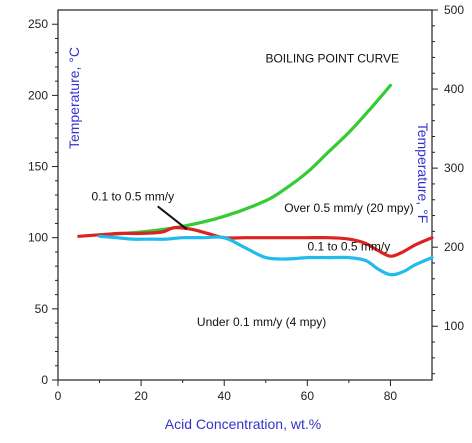 The height and width of the screenshot is (443, 472). I want to click on x-tick-label: 80, so click(391, 396).